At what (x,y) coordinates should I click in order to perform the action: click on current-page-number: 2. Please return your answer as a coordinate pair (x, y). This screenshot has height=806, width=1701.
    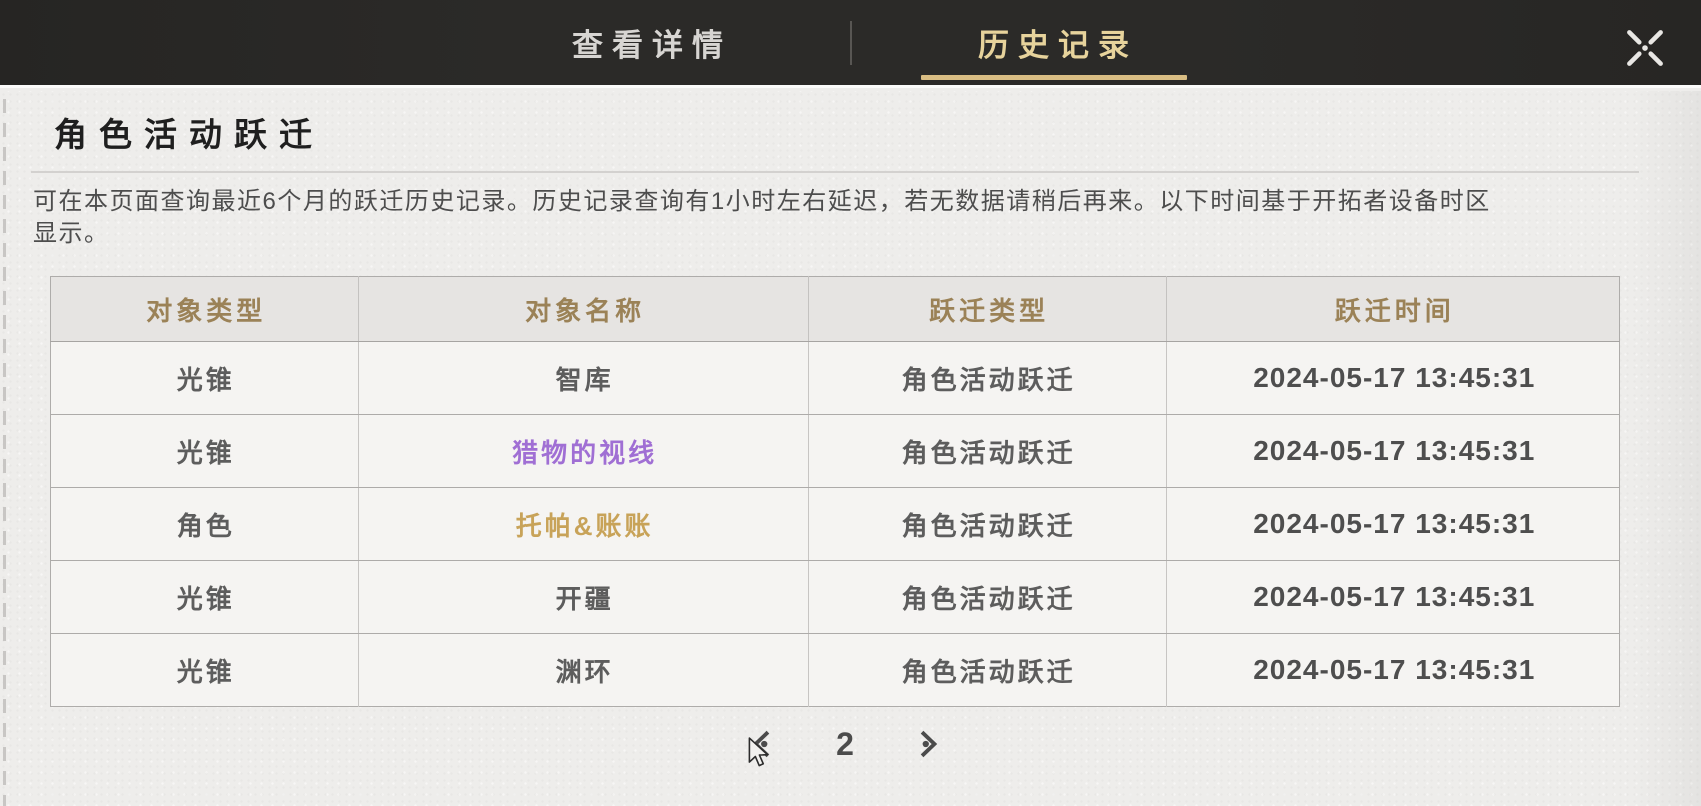
    Looking at the image, I should click on (845, 743).